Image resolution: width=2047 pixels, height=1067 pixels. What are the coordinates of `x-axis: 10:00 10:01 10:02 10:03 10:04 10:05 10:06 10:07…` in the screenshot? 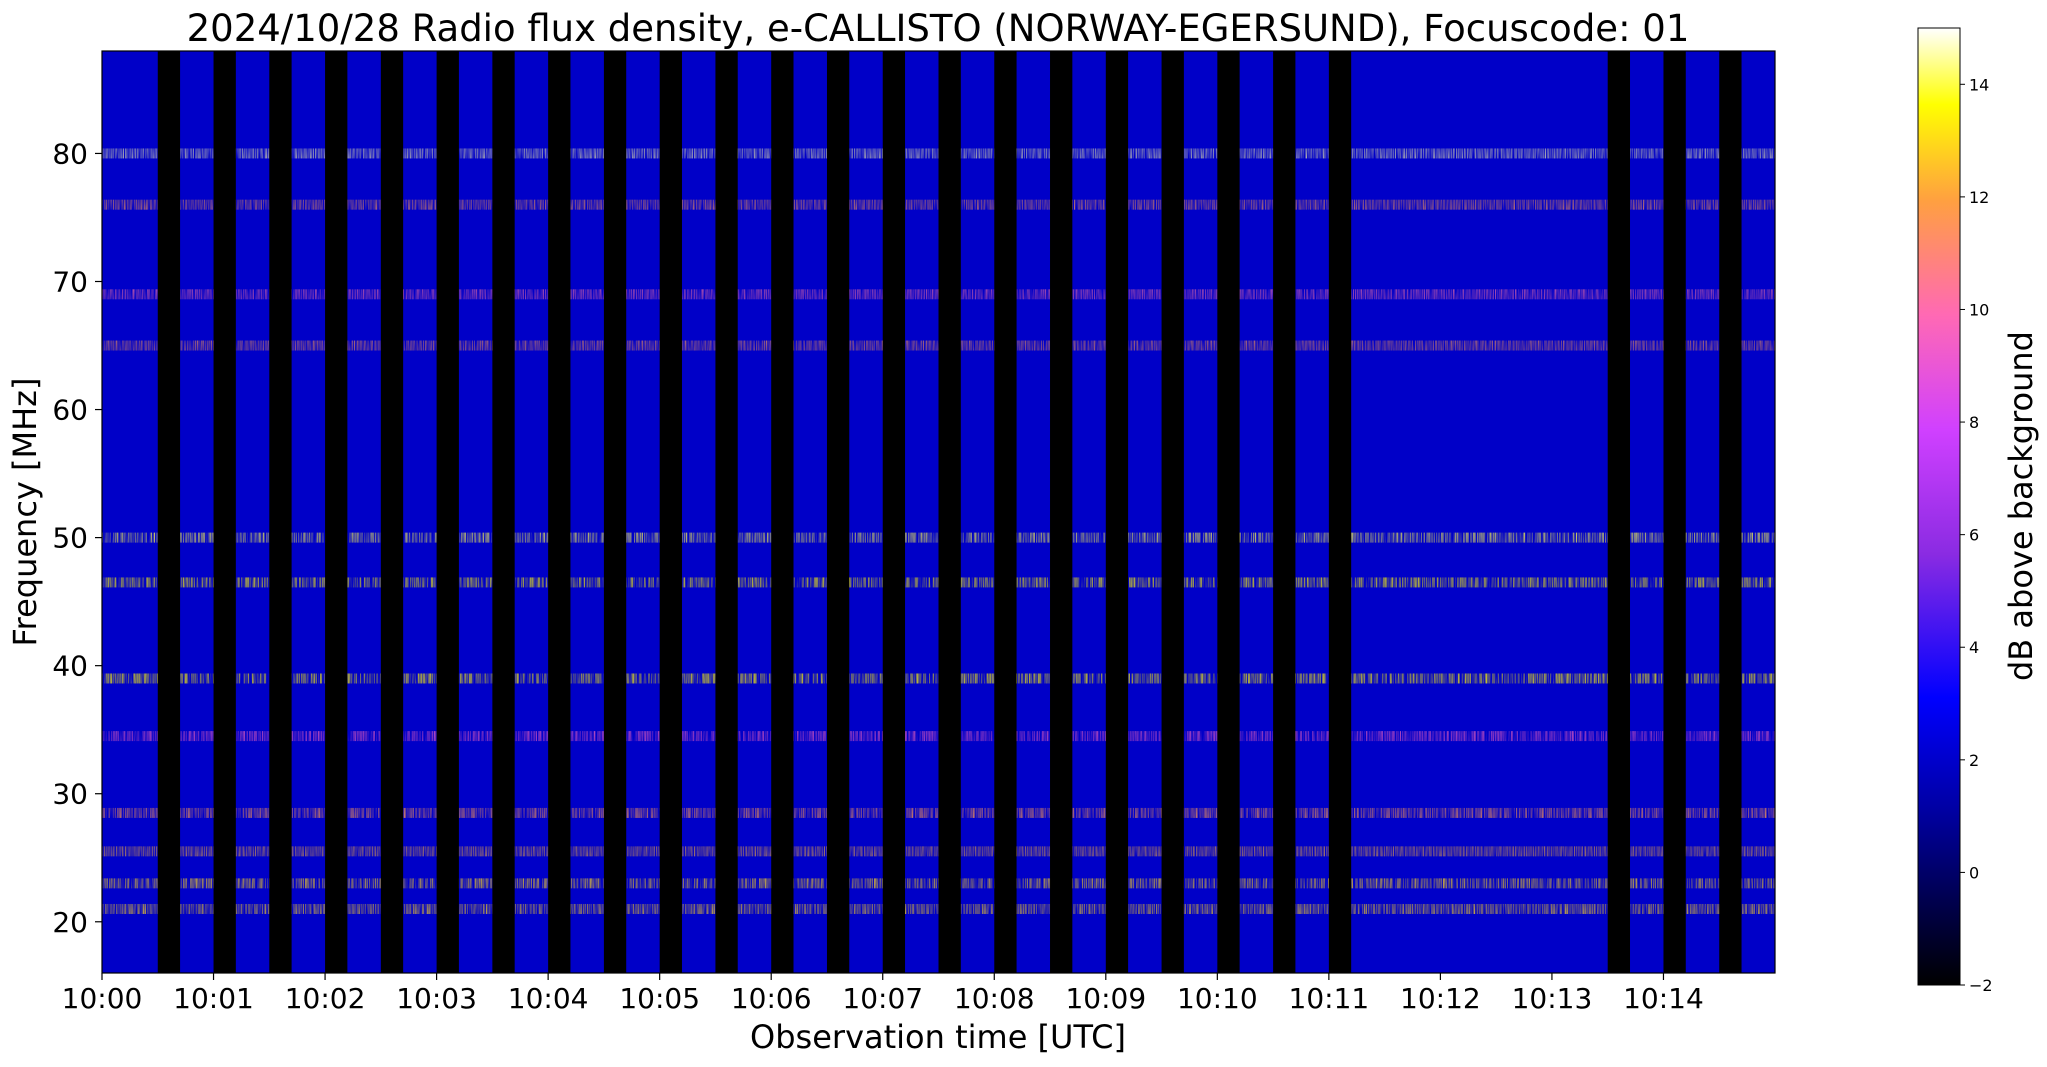 It's located at (883, 994).